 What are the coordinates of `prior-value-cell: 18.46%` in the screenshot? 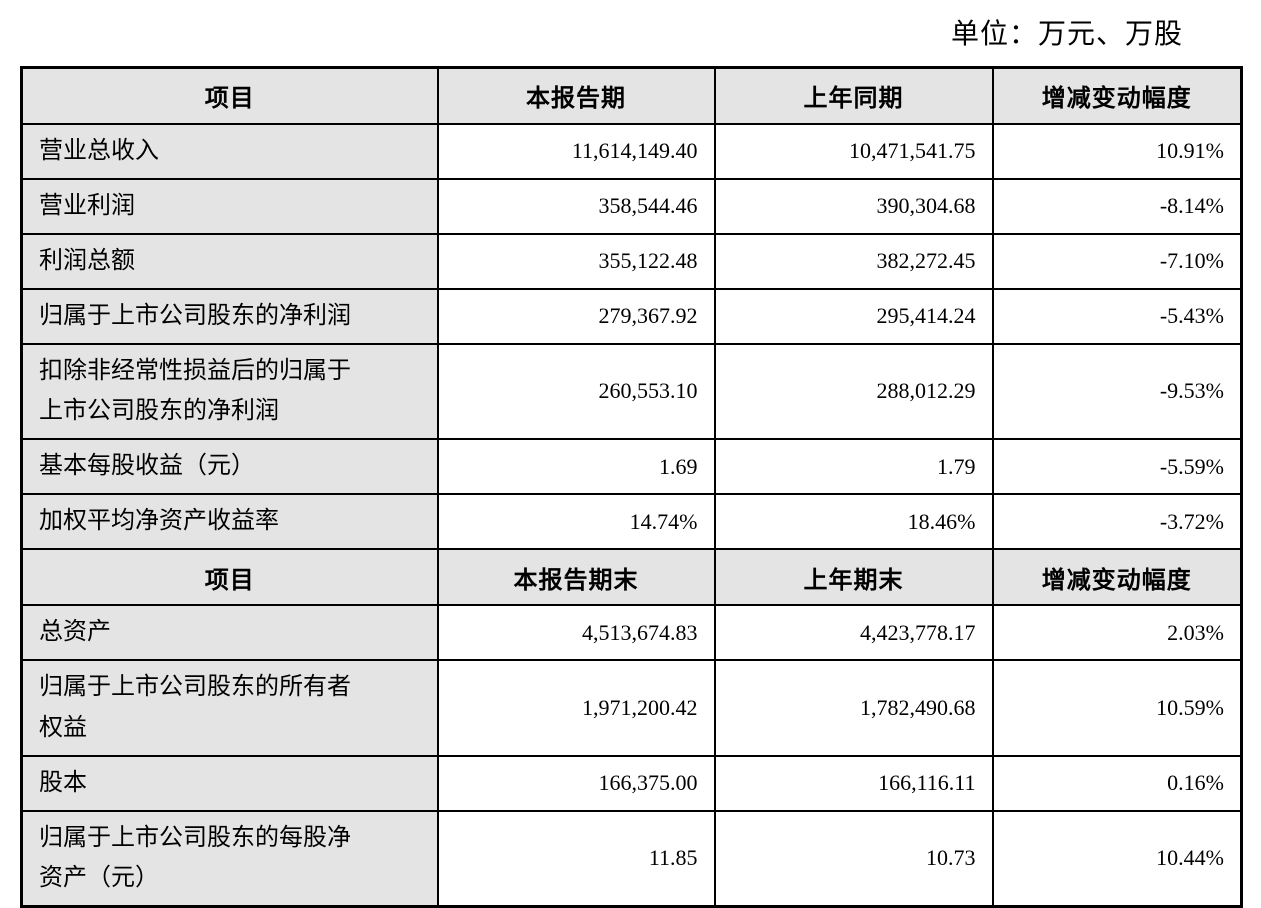 It's located at (853, 522).